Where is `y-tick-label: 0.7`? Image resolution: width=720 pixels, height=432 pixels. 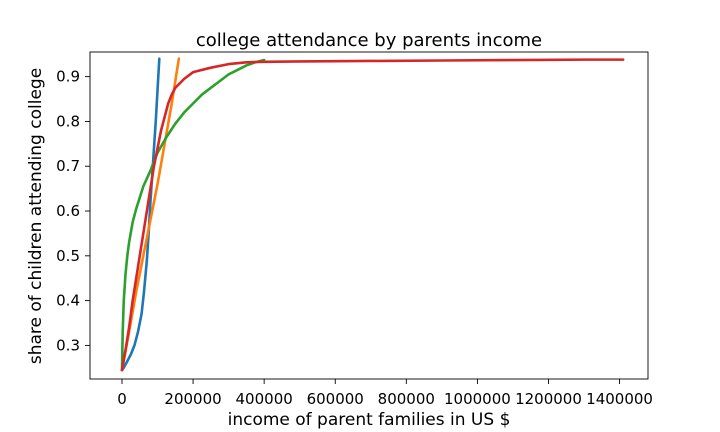
y-tick-label: 0.7 is located at coordinates (68, 166).